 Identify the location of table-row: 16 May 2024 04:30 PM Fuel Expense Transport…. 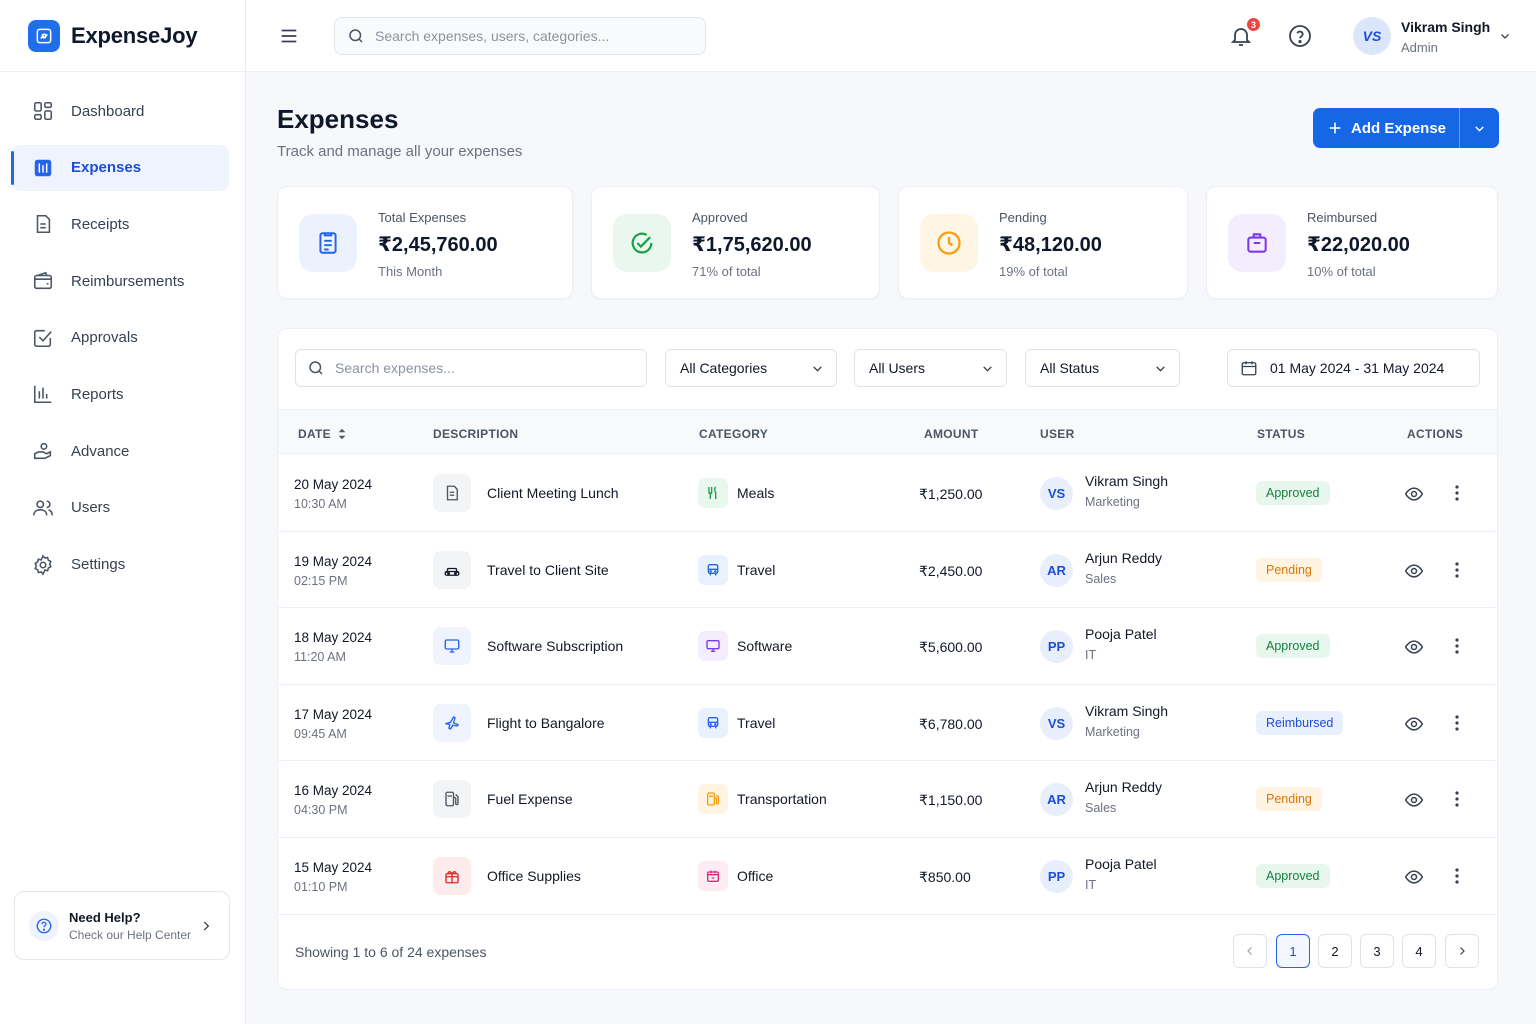
(887, 799).